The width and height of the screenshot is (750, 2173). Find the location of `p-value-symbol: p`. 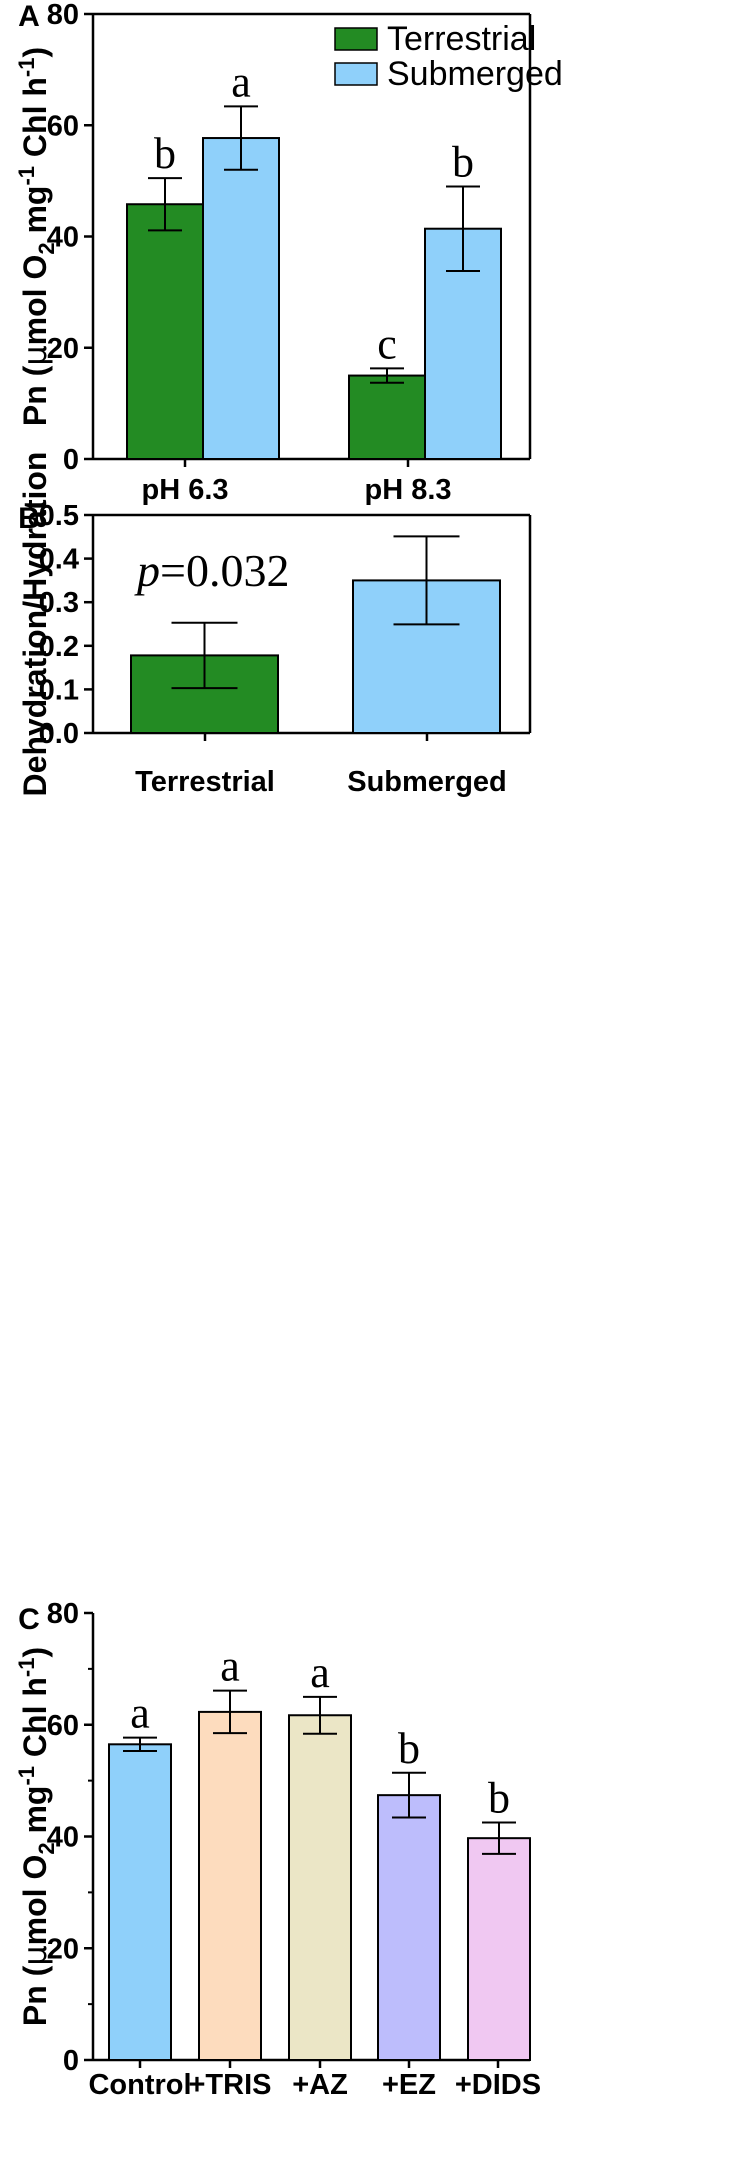

p-value-symbol: p is located at coordinates (147, 570).